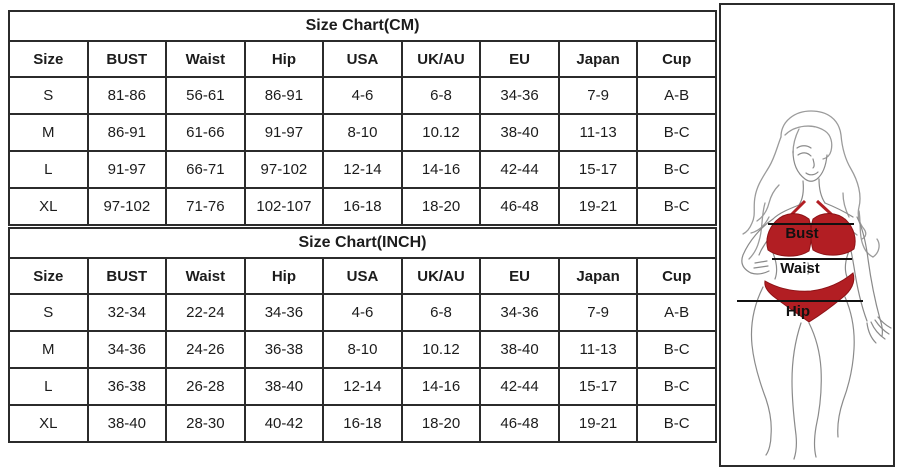 The height and width of the screenshot is (475, 900). I want to click on table-title: Size Chart(CM), so click(362, 26).